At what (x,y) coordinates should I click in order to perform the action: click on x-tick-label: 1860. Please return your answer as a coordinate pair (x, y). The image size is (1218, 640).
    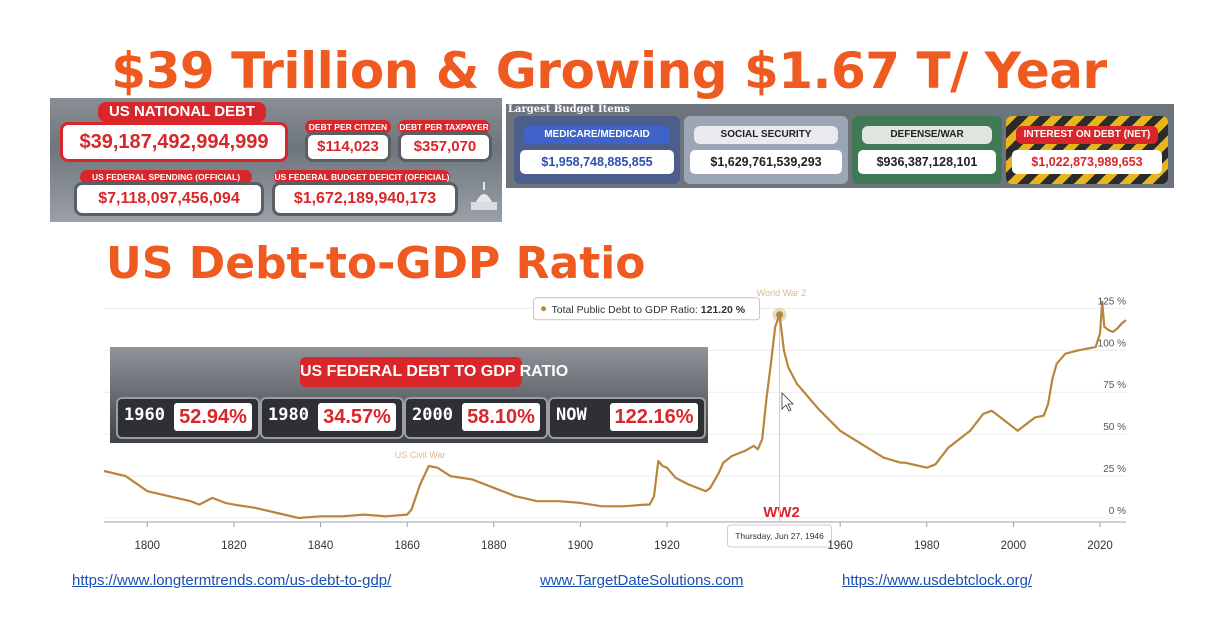
    Looking at the image, I should click on (407, 546).